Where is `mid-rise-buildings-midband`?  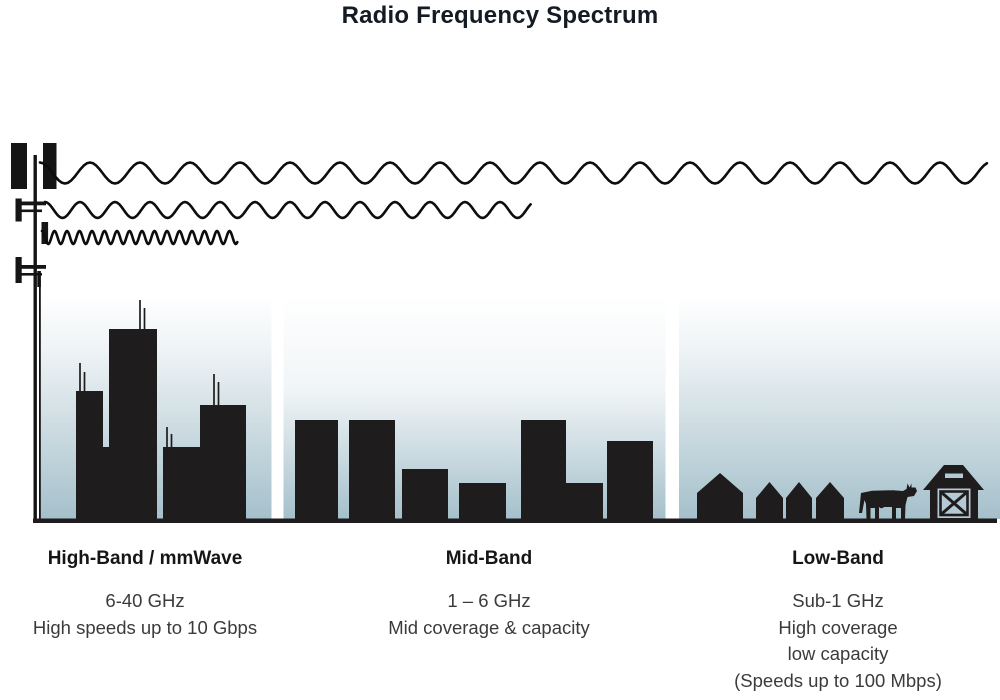
mid-rise-buildings-midband is located at coordinates (474, 469).